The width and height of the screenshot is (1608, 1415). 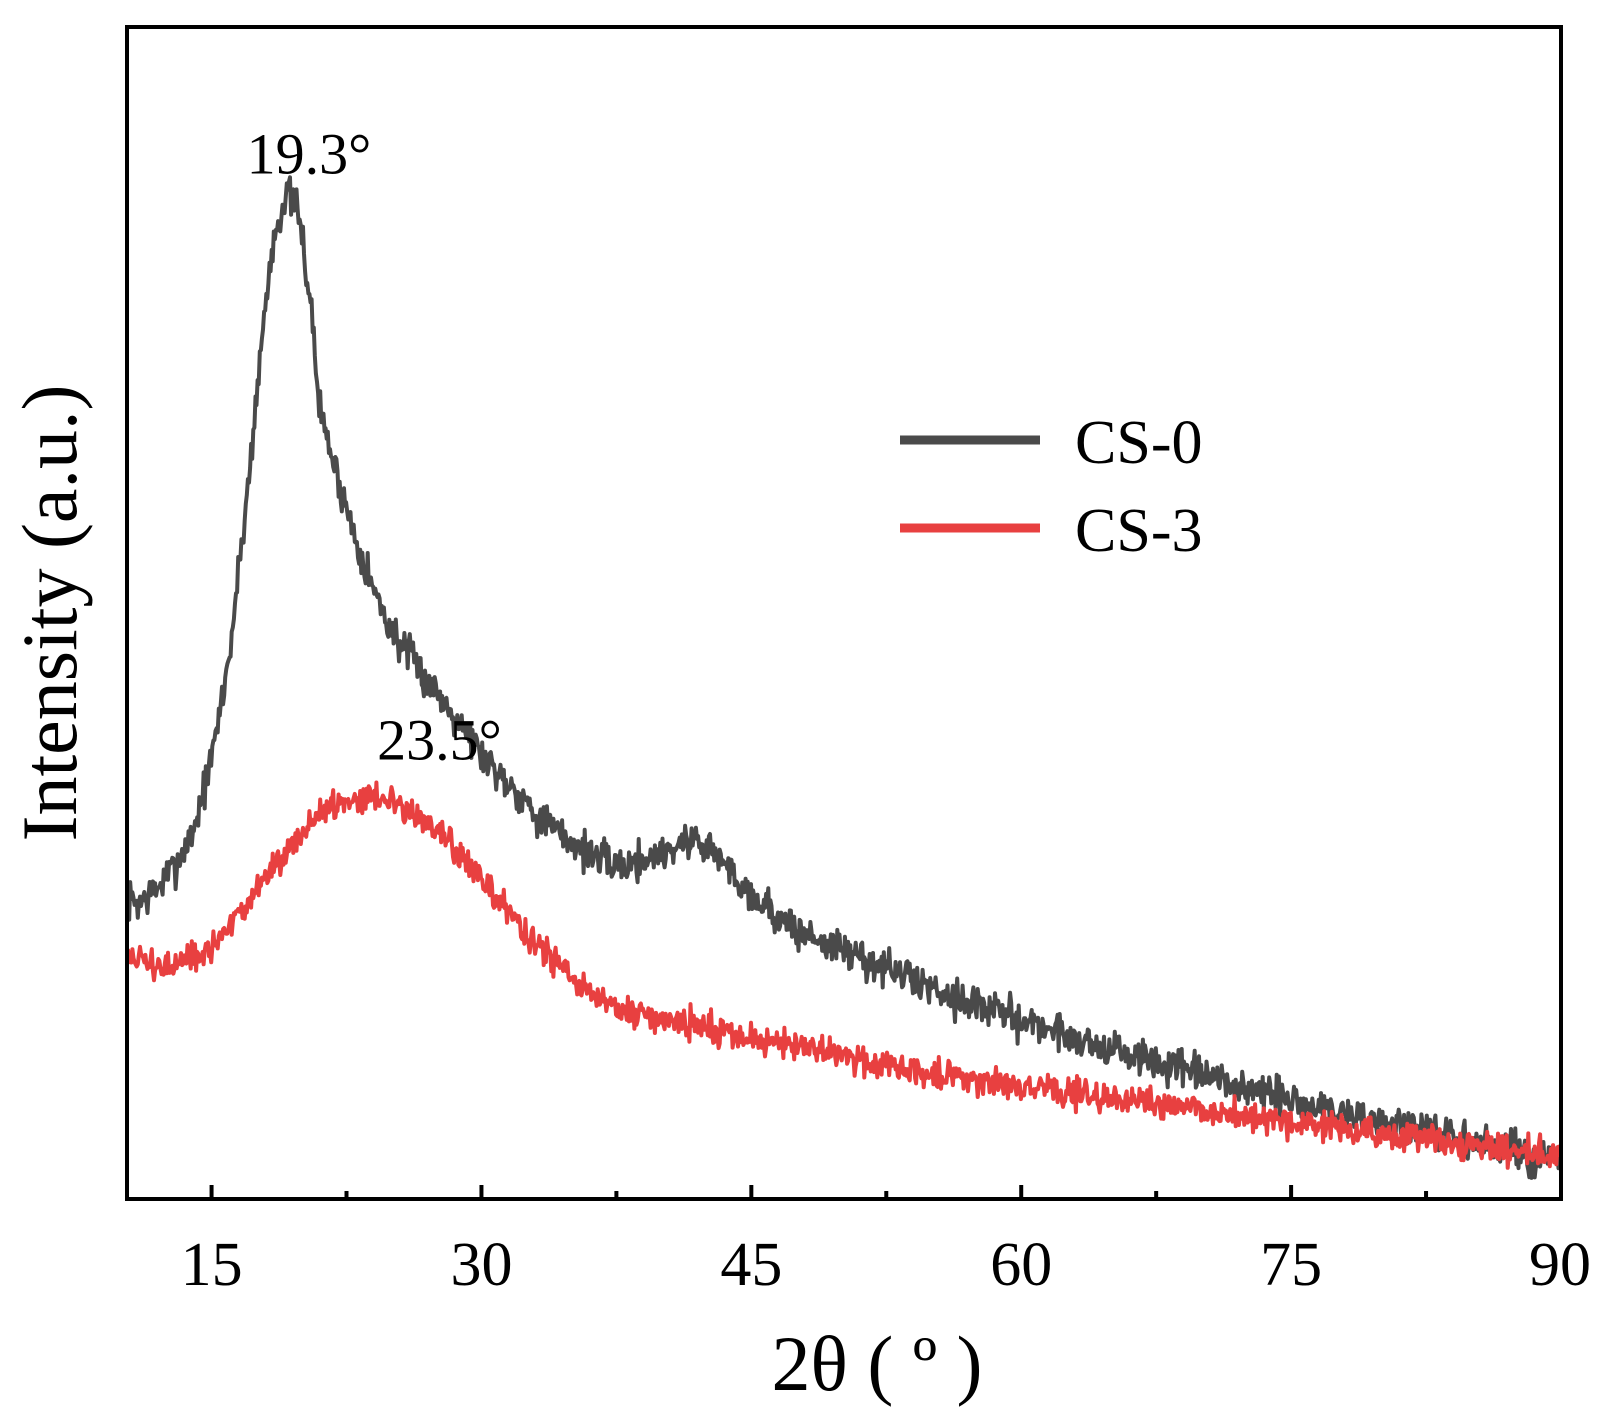 I want to click on peak-annotation-19-3: 19.3°, so click(x=309, y=154).